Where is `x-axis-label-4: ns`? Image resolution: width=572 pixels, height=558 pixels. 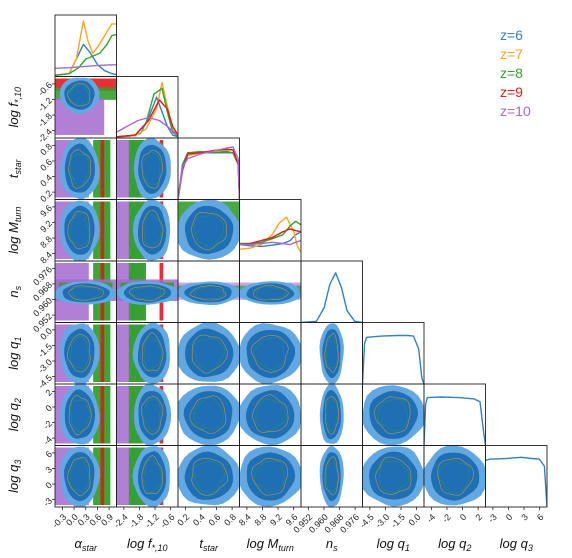 x-axis-label-4: ns is located at coordinates (332, 544).